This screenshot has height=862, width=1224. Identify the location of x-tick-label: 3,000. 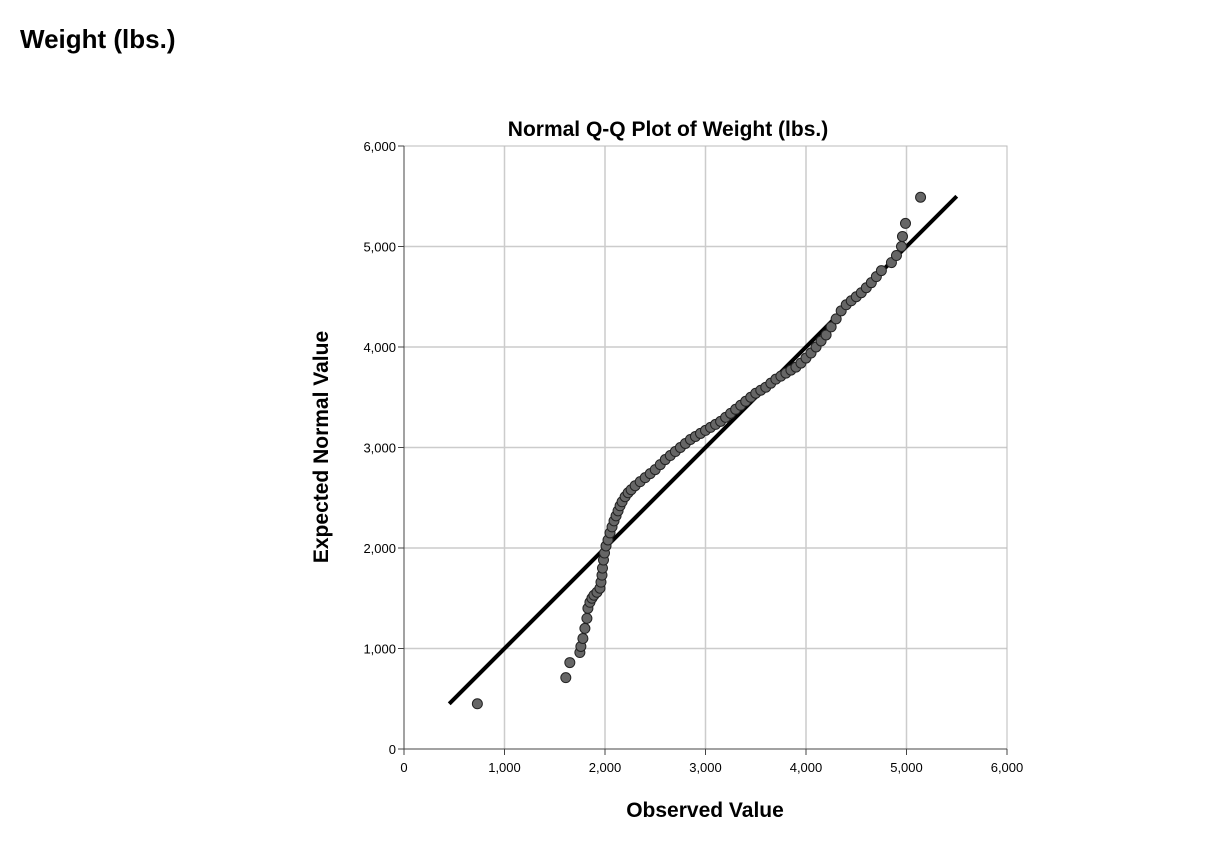
(705, 767).